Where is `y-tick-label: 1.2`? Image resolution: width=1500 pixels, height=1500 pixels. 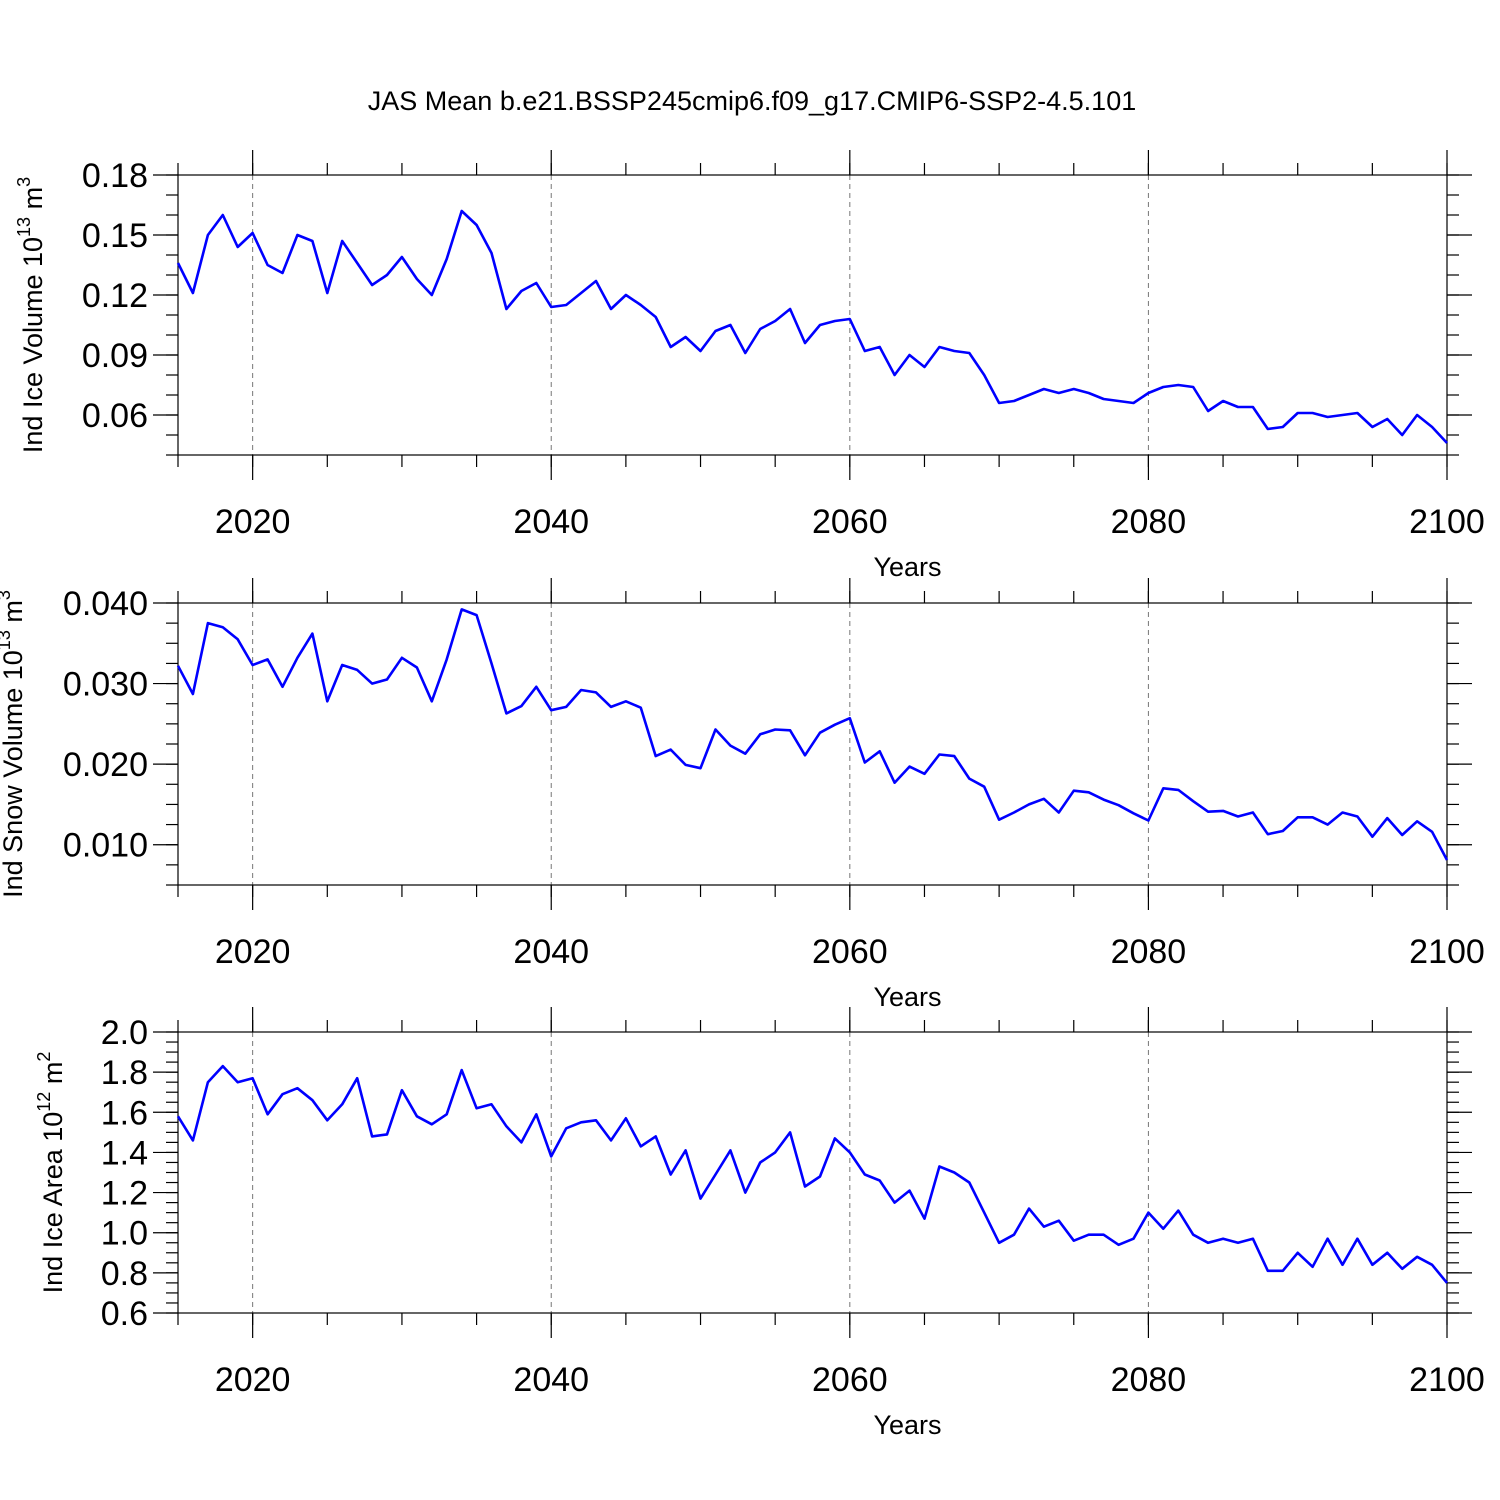 y-tick-label: 1.2 is located at coordinates (124, 1194).